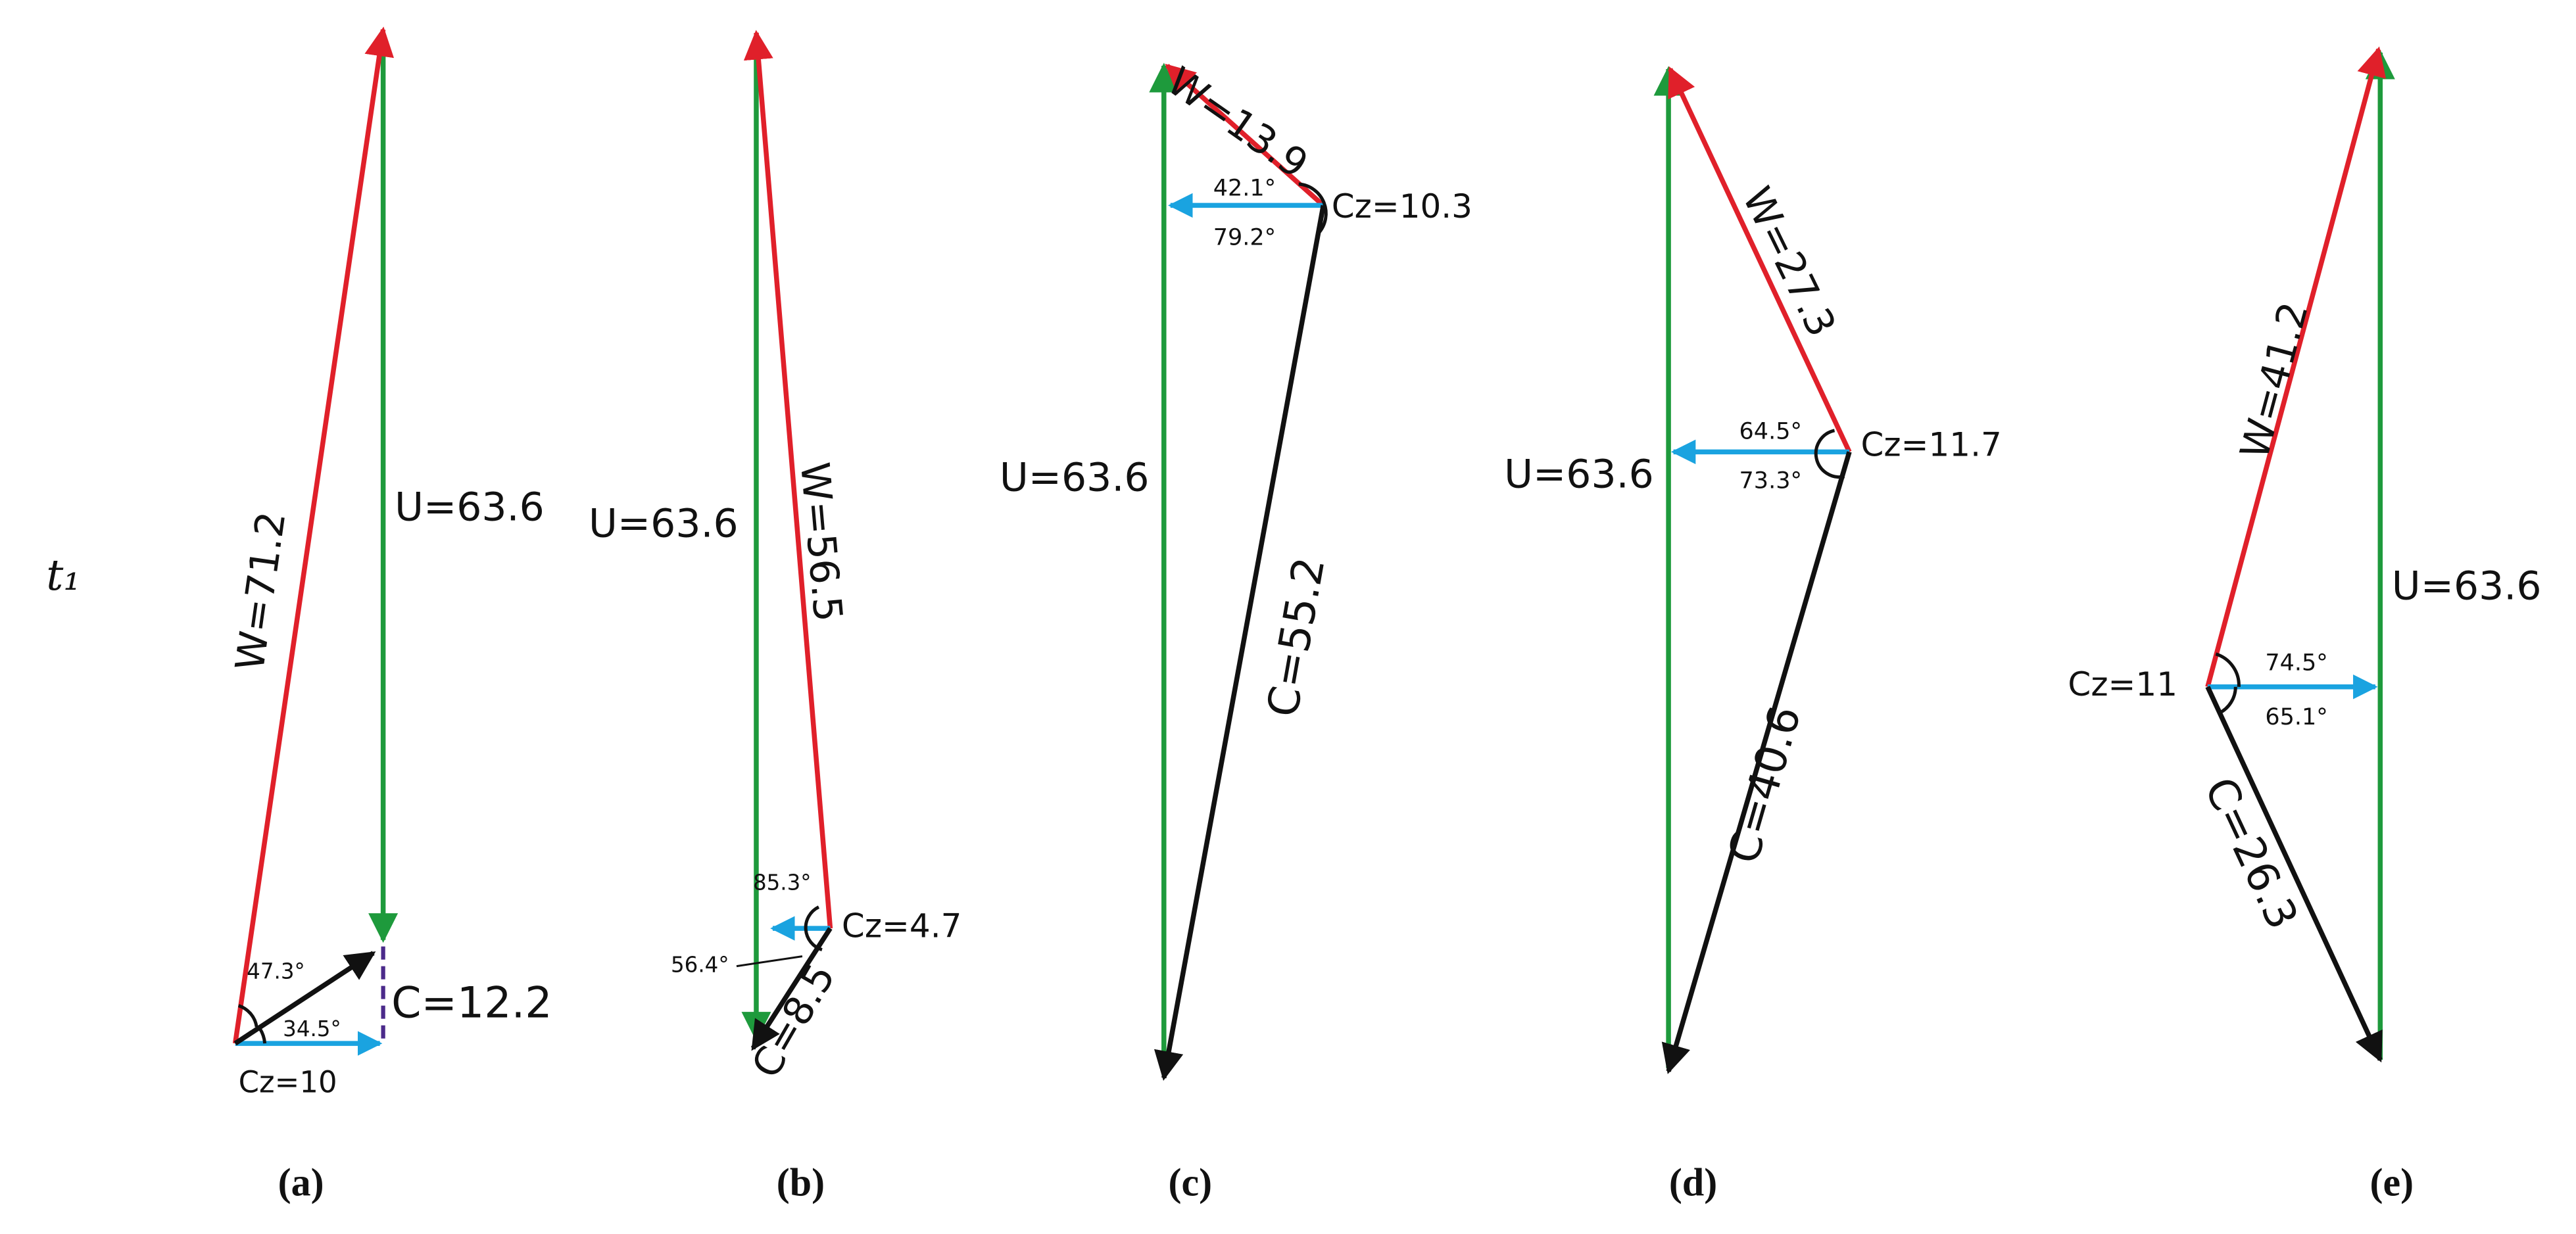 Image resolution: width=2576 pixels, height=1234 pixels. What do you see at coordinates (700, 965) in the screenshot?
I see `label: 56.4°` at bounding box center [700, 965].